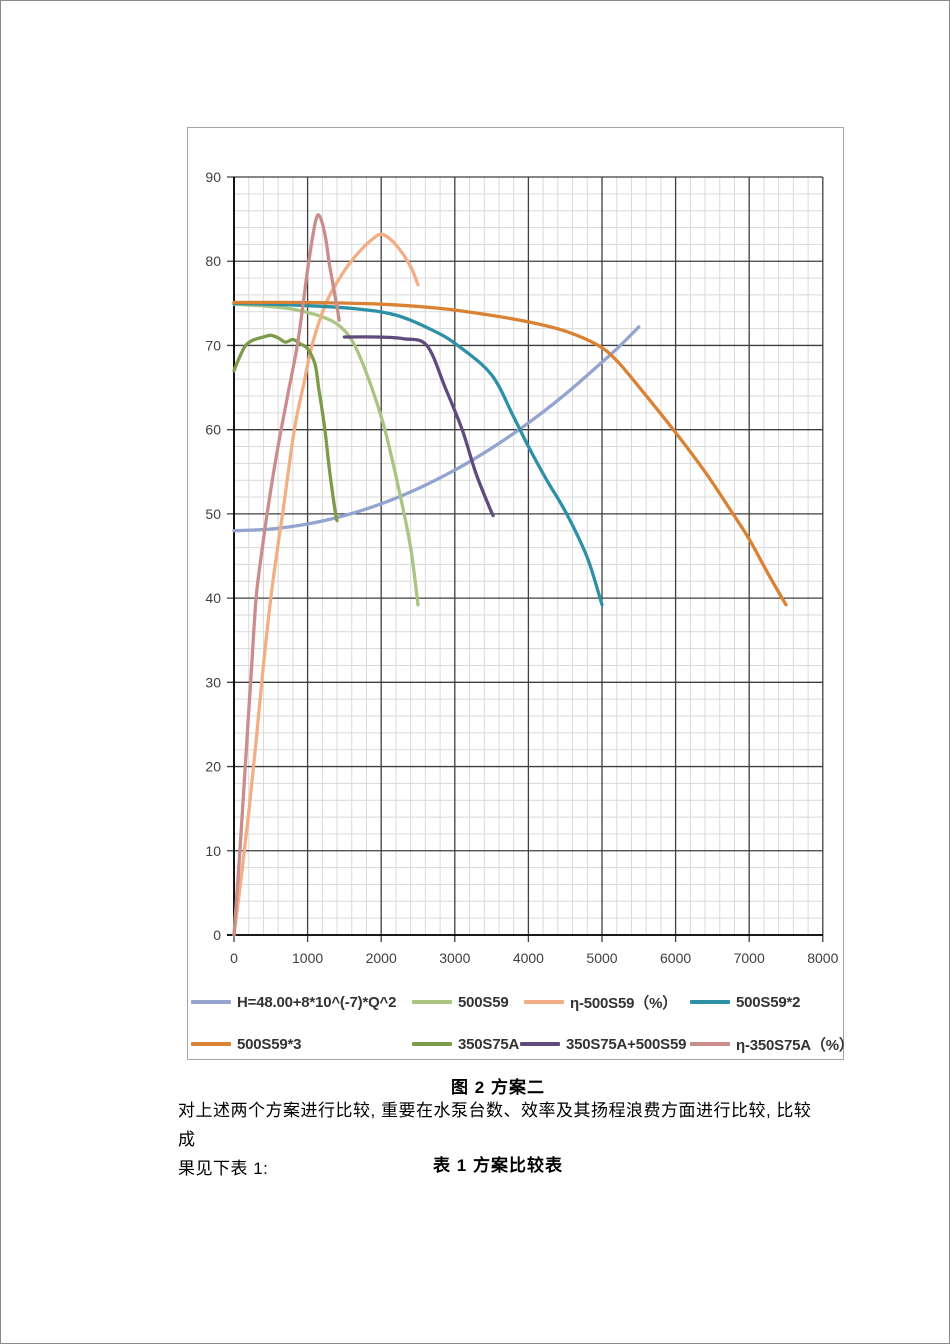  I want to click on x-axis-tick-label: 5000, so click(601, 958).